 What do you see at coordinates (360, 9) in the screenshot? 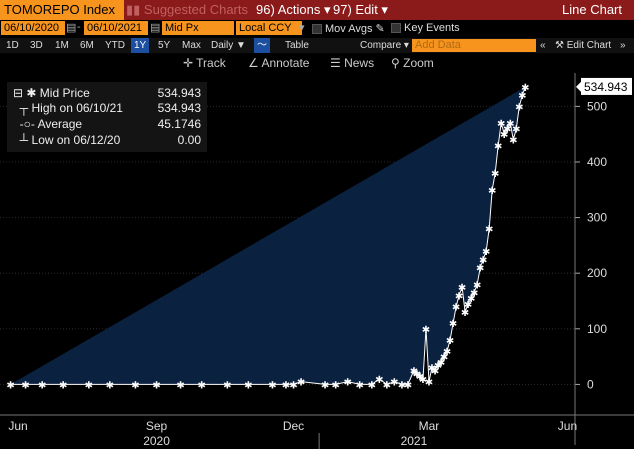
I see `edit-menu: 97) Edit ▾` at bounding box center [360, 9].